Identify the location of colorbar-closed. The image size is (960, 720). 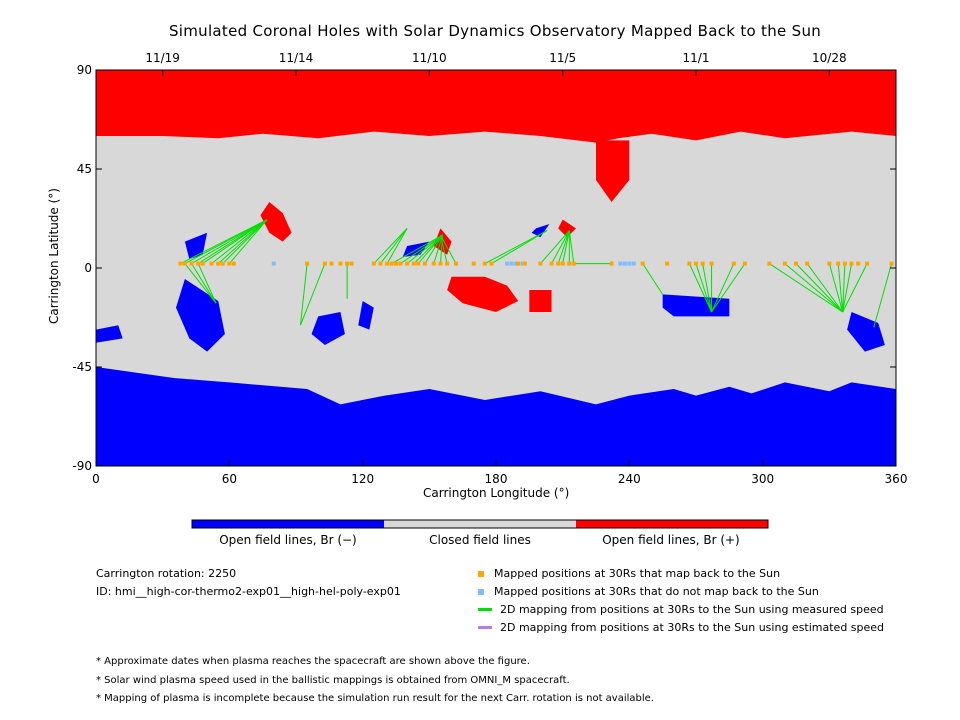
(480, 524).